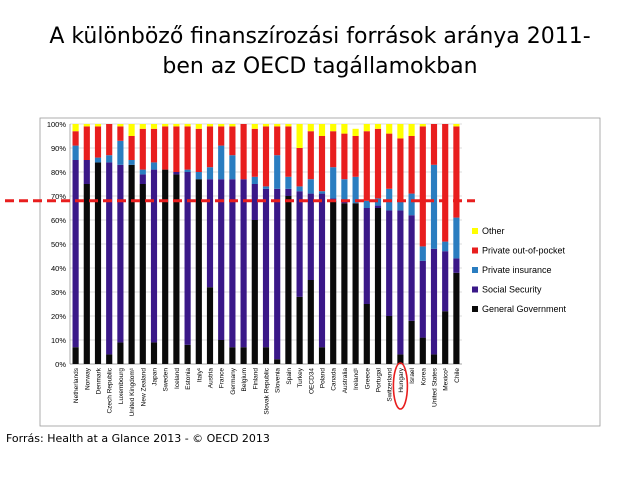 The width and height of the screenshot is (640, 480). What do you see at coordinates (199, 374) in the screenshot?
I see `x-tick-label: Italy¹` at bounding box center [199, 374].